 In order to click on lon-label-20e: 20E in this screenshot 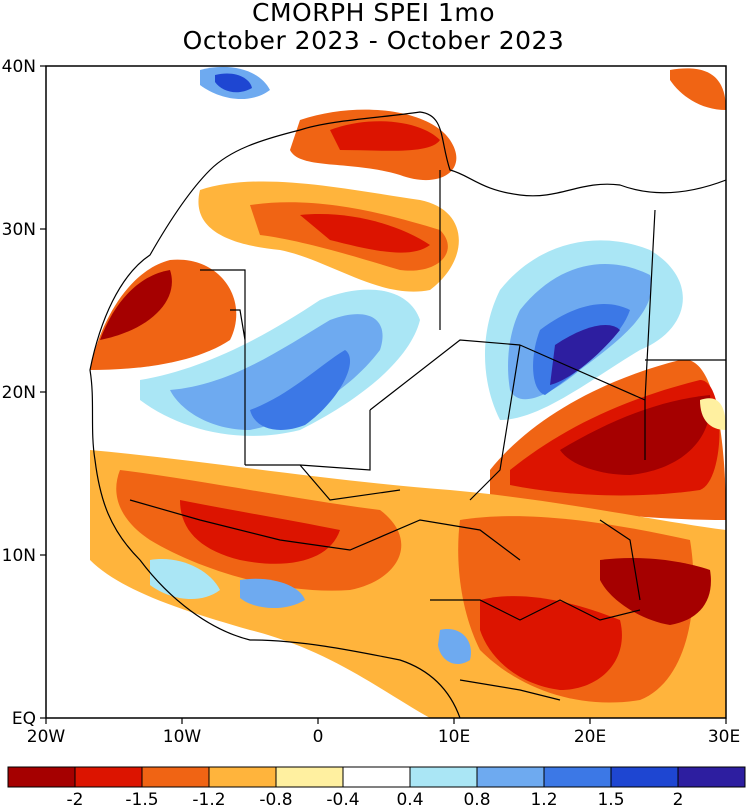, I will do `click(590, 737)`.